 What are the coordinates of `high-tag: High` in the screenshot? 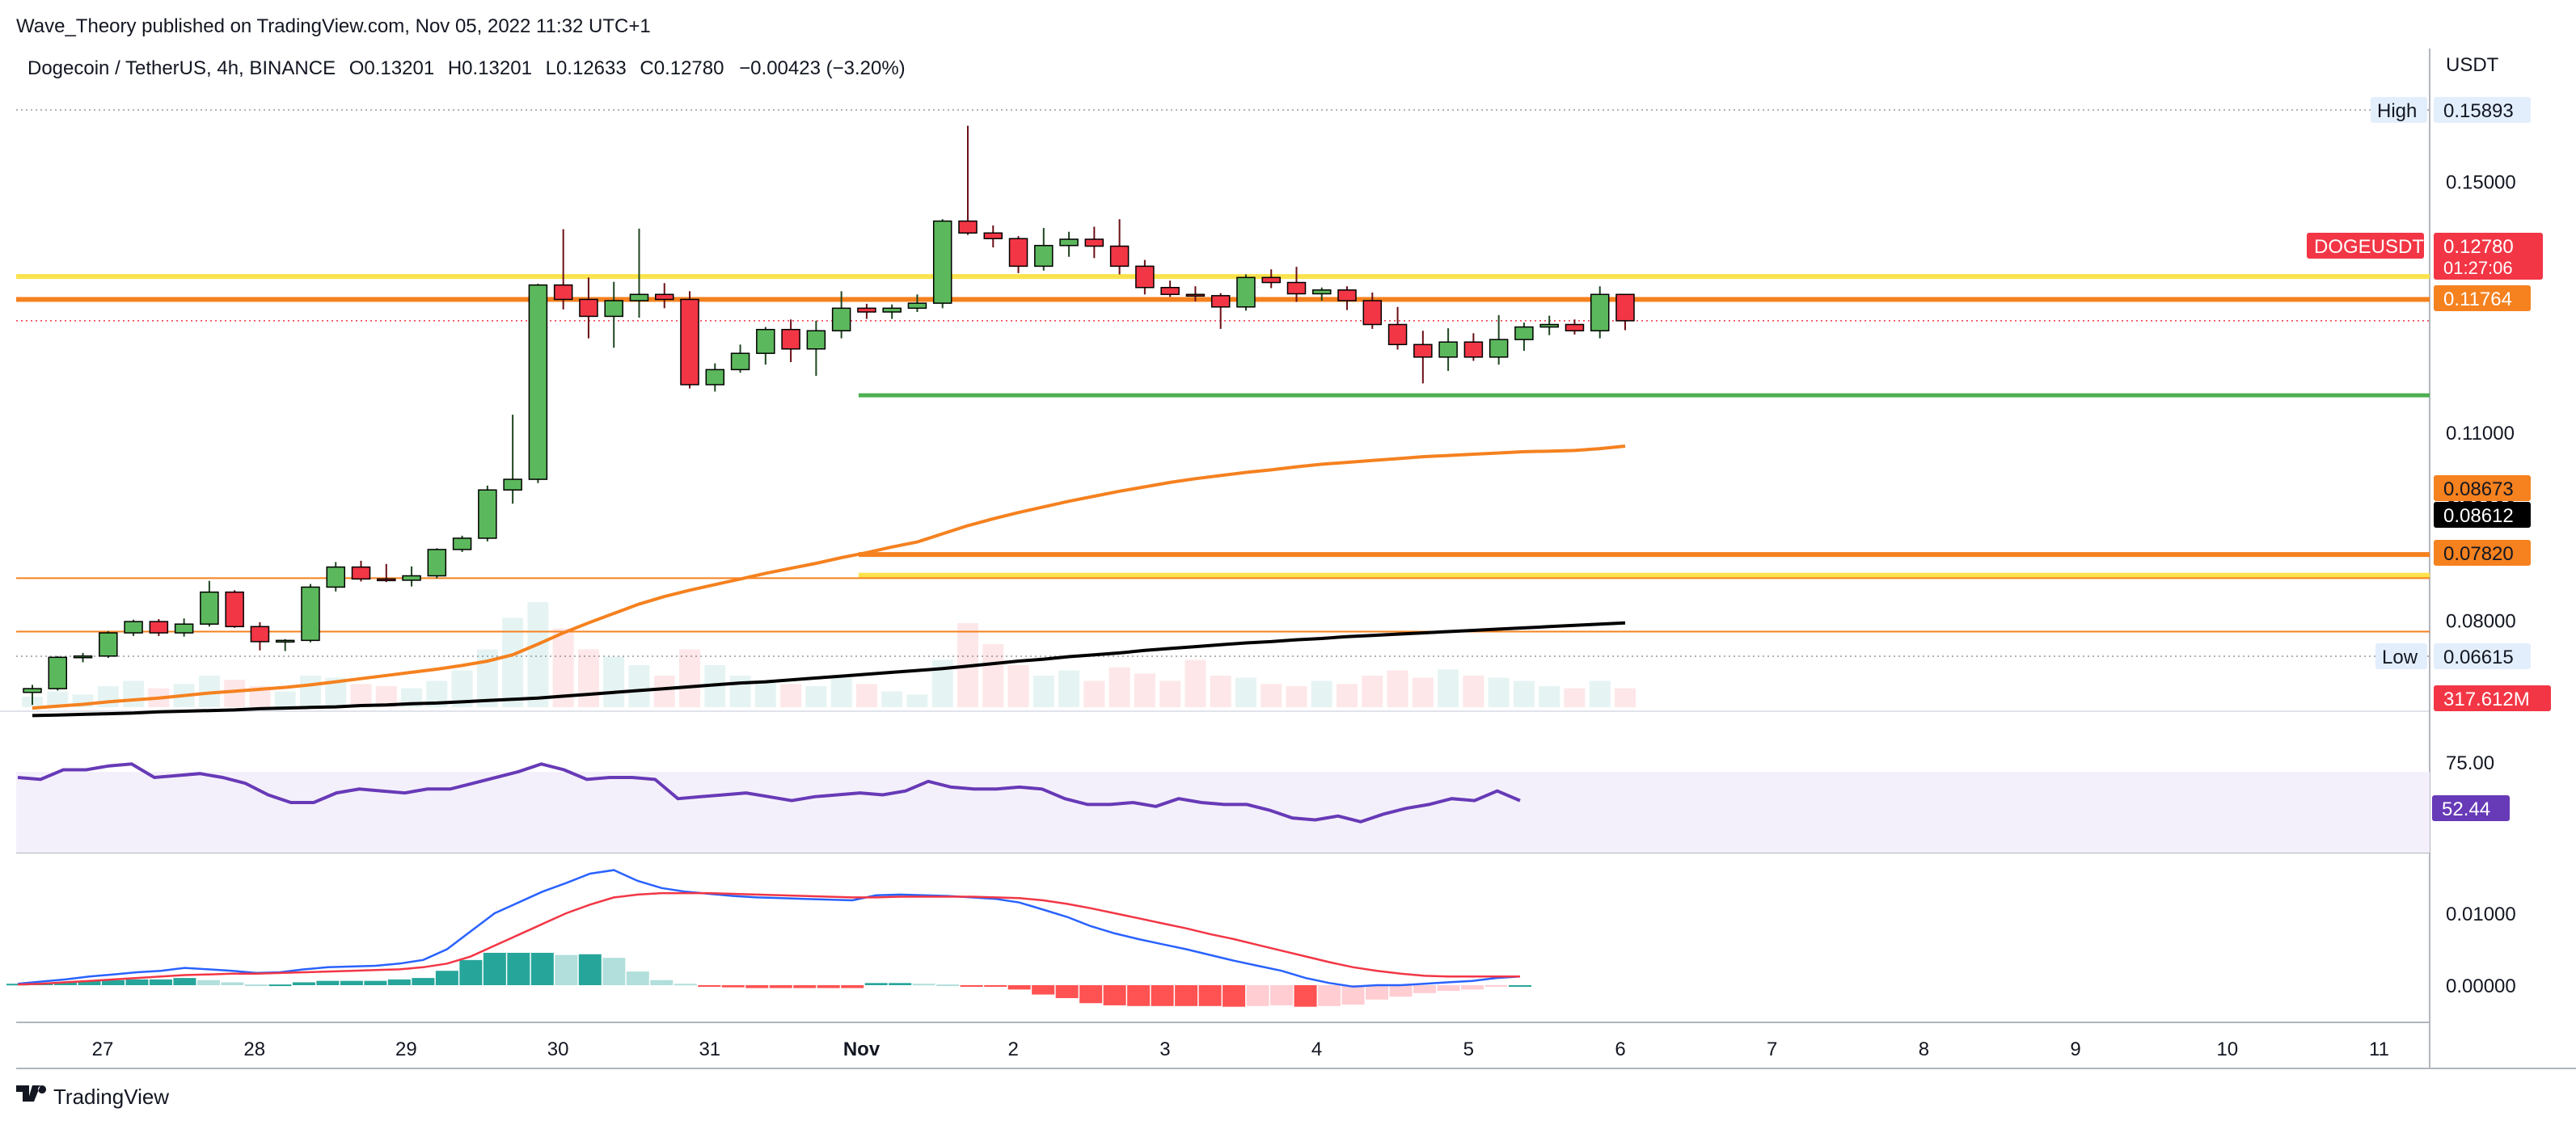 It's located at (2397, 111).